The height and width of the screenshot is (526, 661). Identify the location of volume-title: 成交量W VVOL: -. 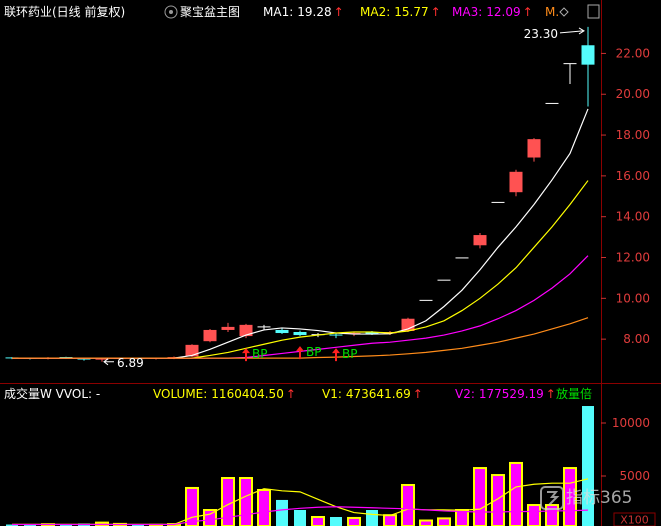
(52, 393).